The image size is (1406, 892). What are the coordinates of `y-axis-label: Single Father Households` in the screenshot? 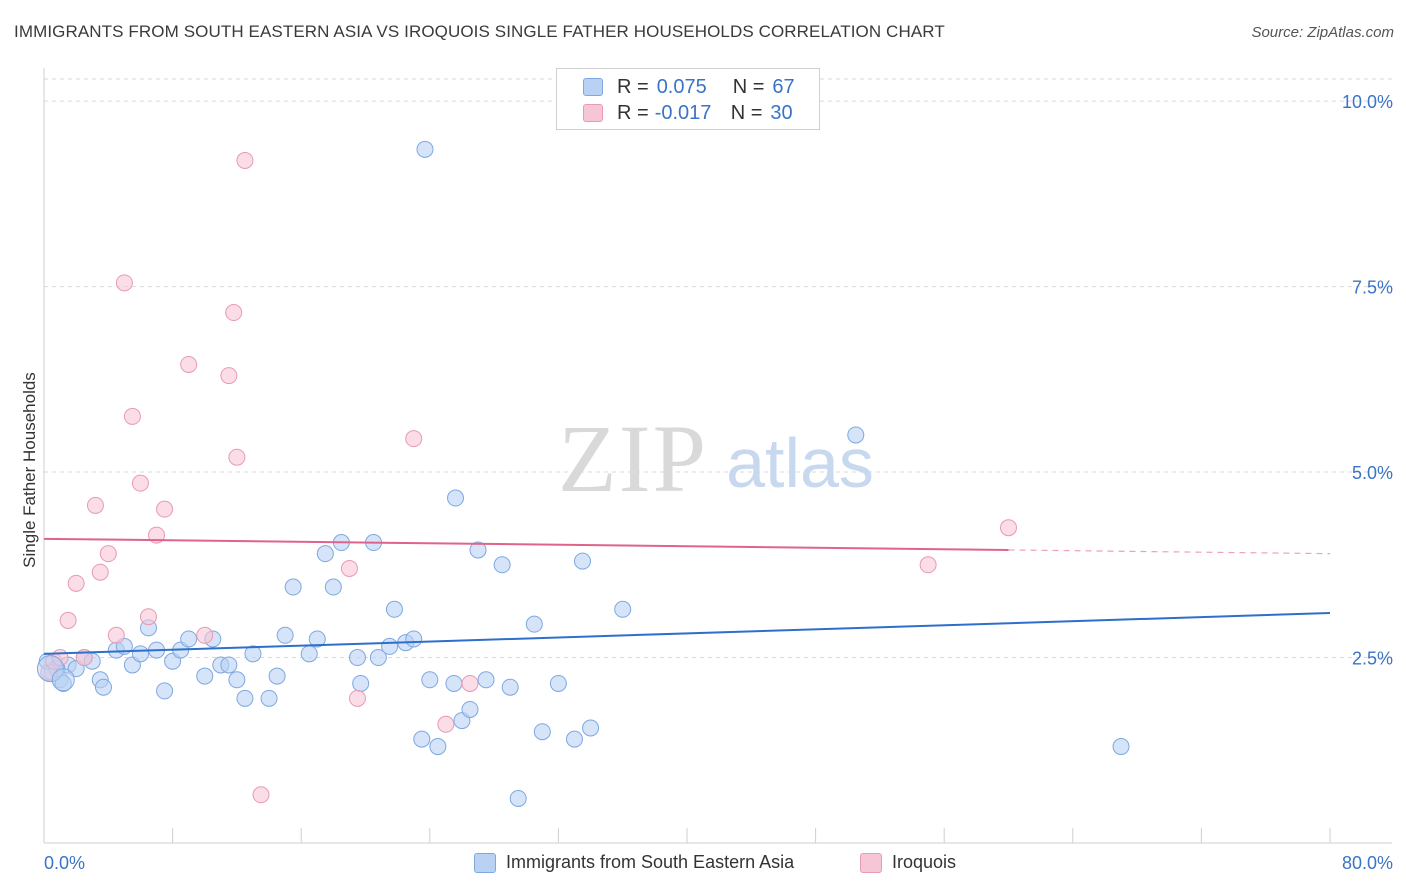 It's located at (29, 470).